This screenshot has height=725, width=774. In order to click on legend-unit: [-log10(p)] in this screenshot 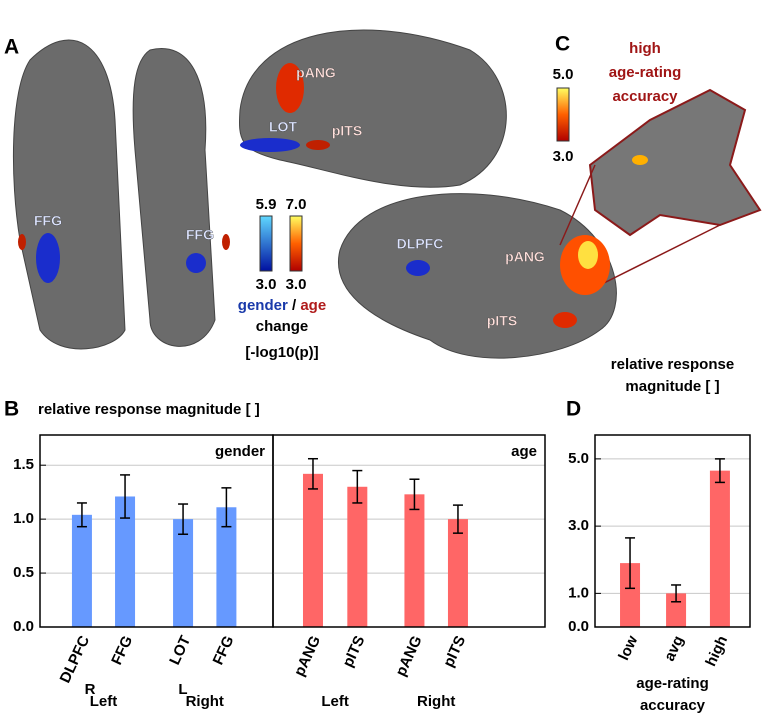, I will do `click(281, 352)`.